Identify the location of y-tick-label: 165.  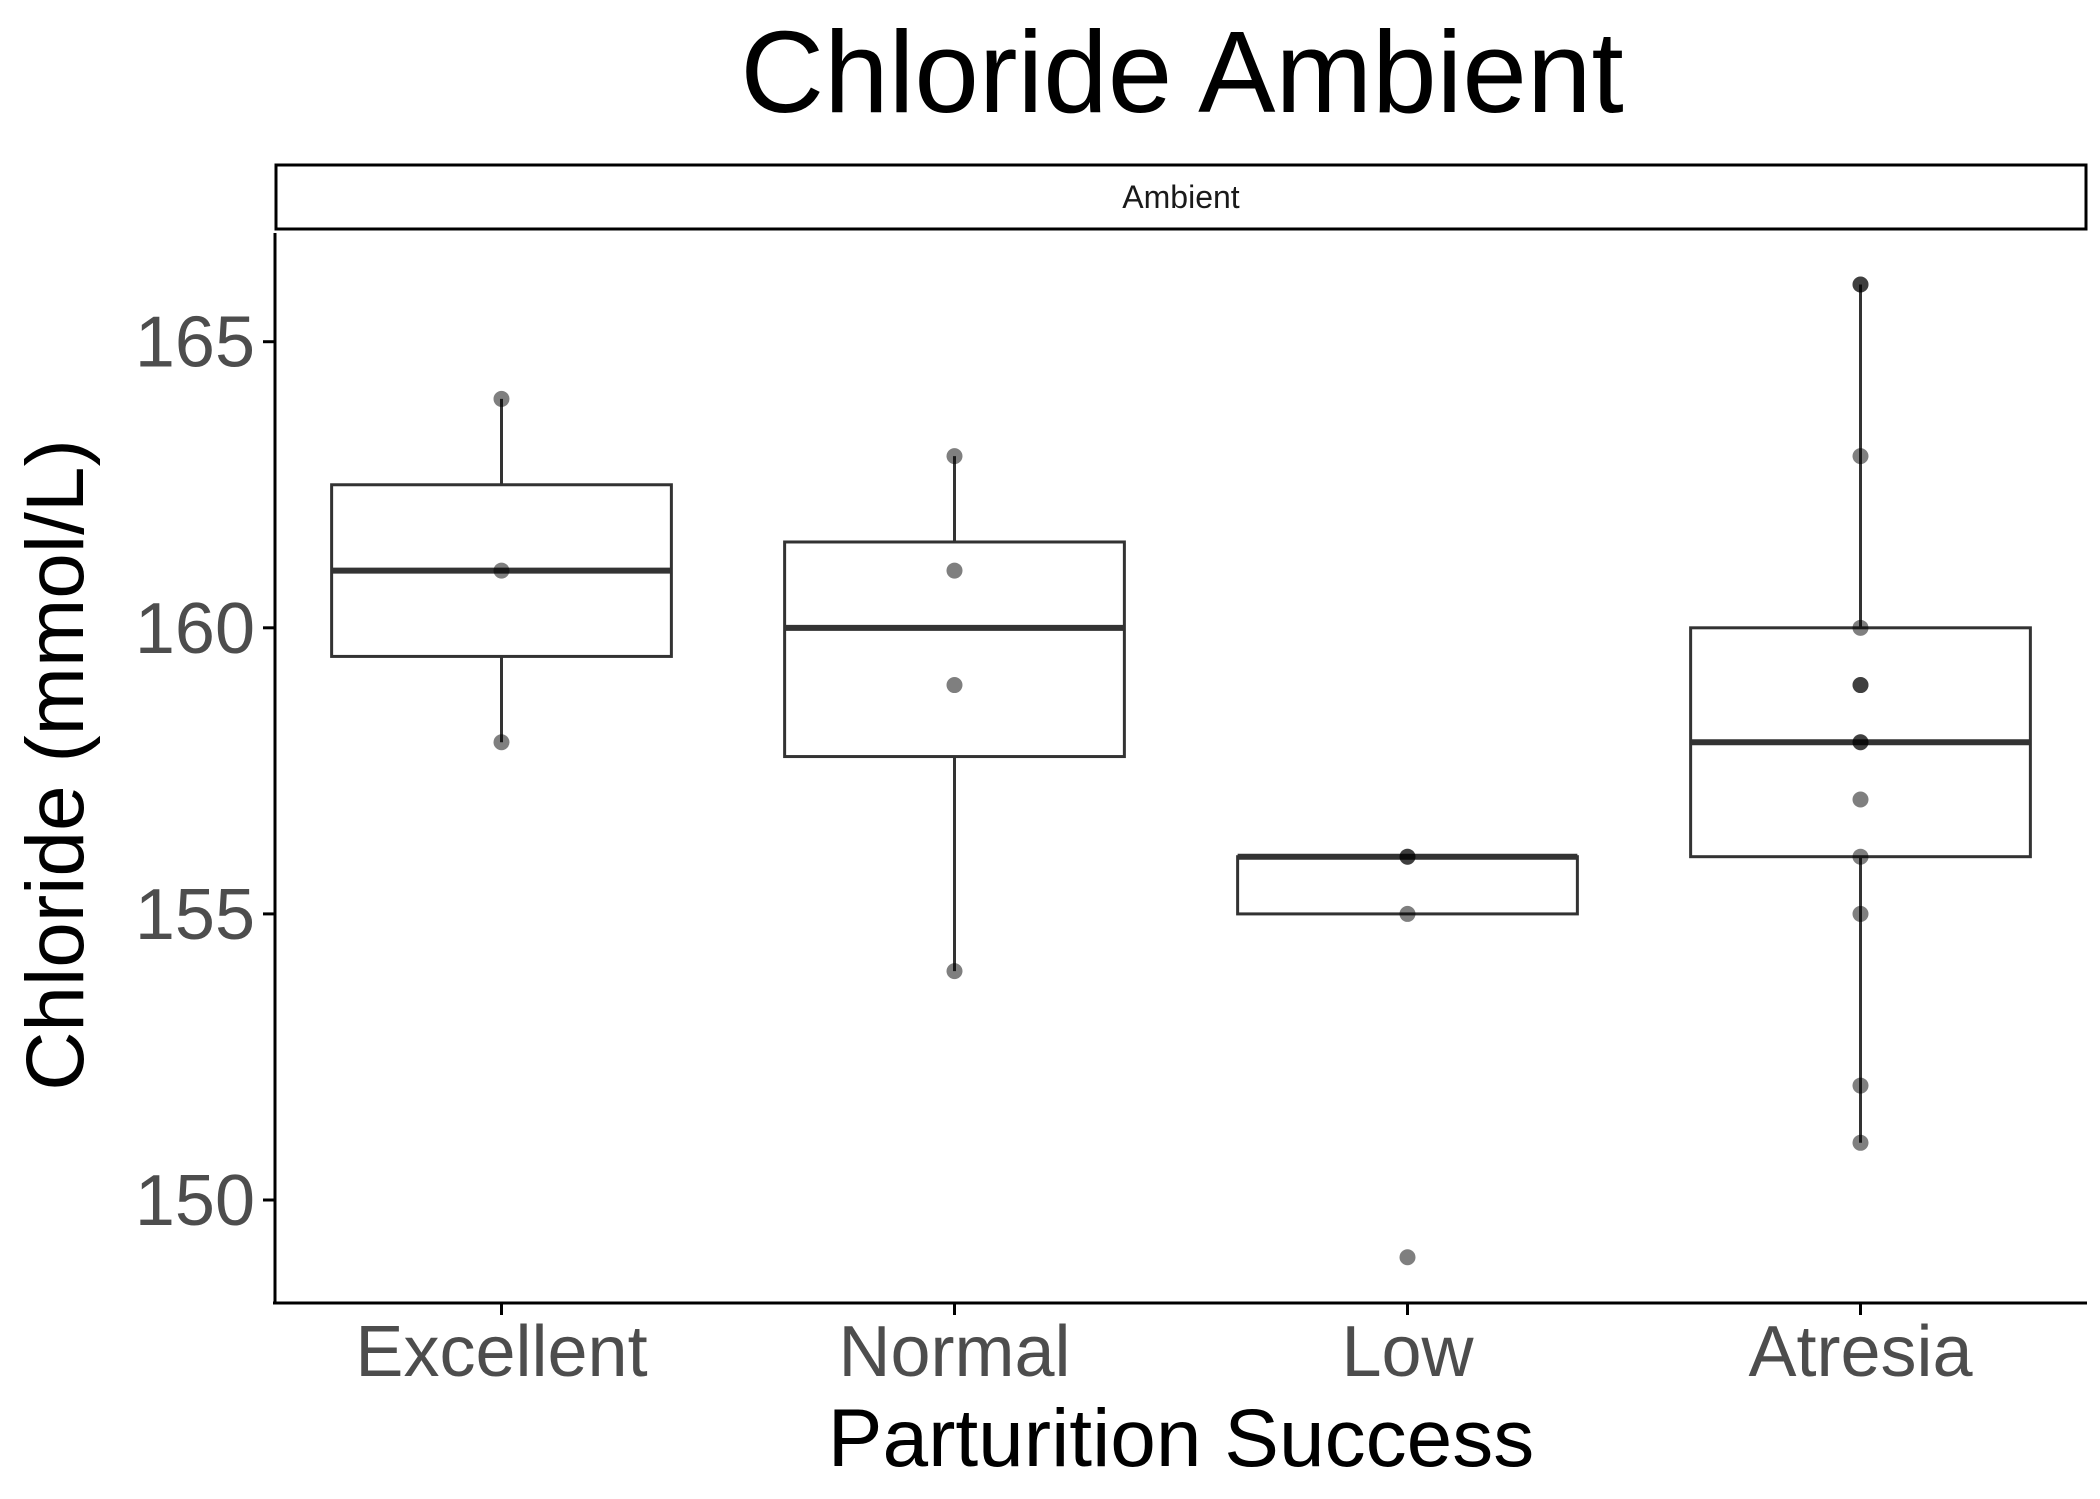
(195, 343).